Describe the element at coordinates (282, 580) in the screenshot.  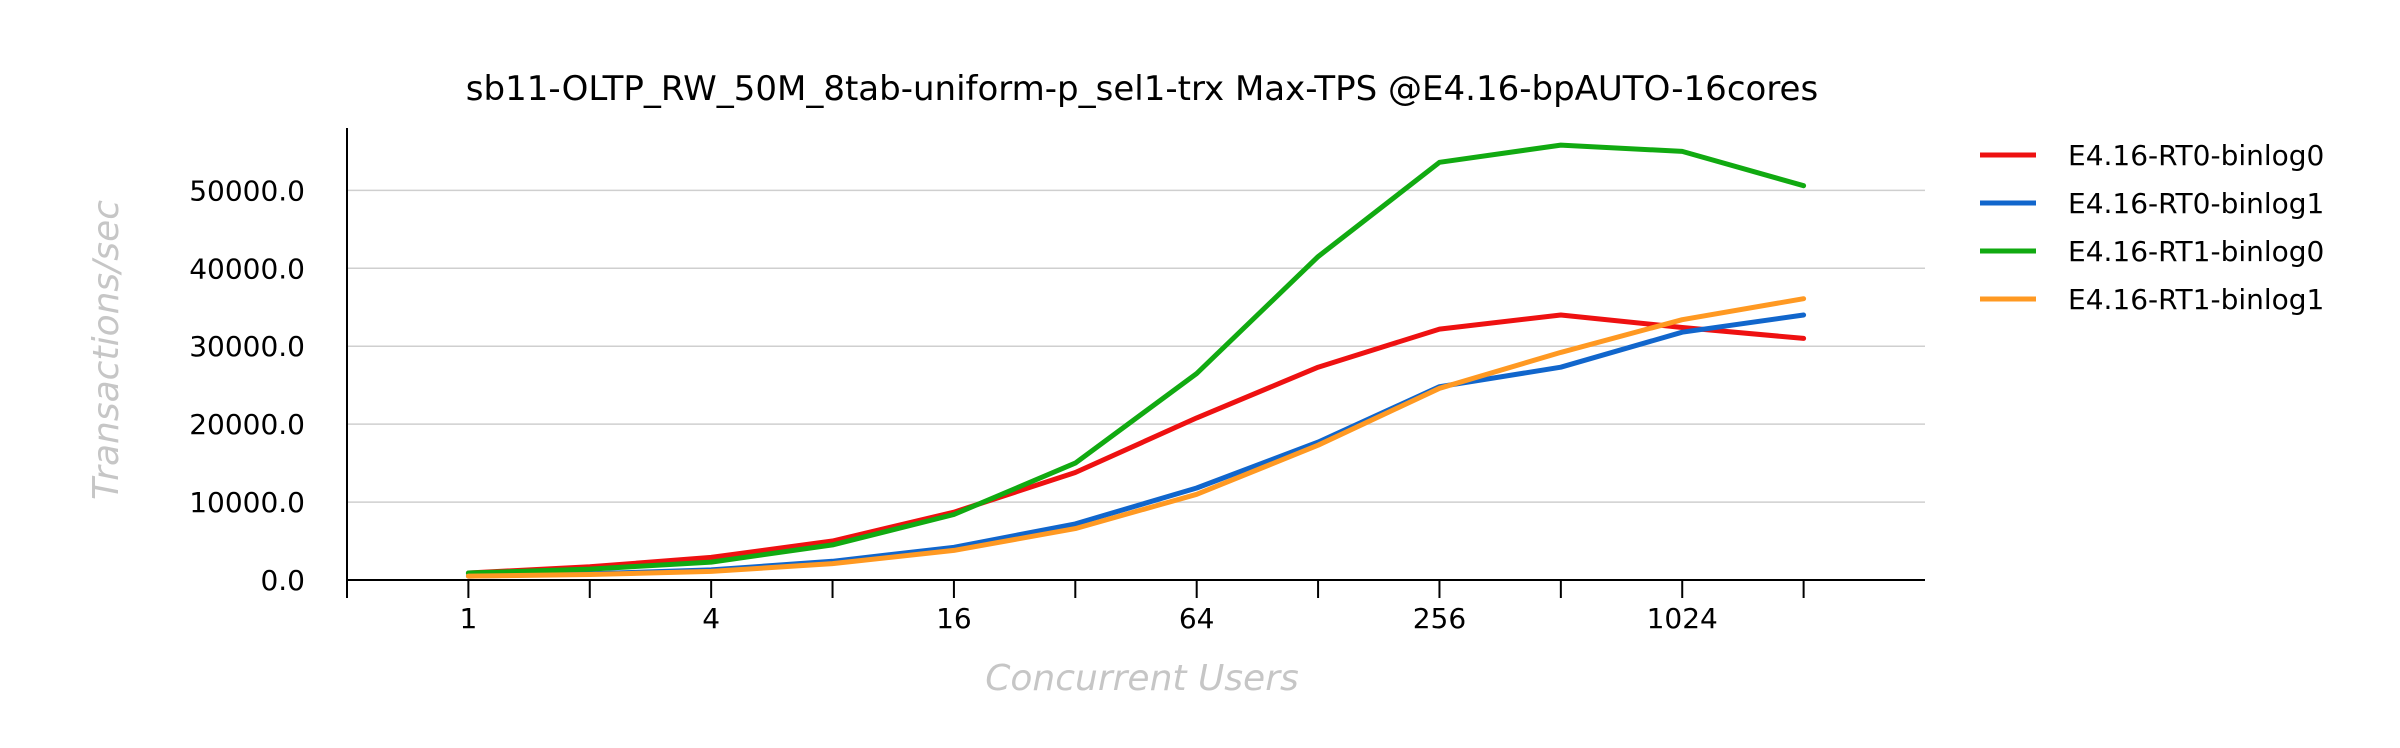
I see `y-tick-label: 0.0` at that location.